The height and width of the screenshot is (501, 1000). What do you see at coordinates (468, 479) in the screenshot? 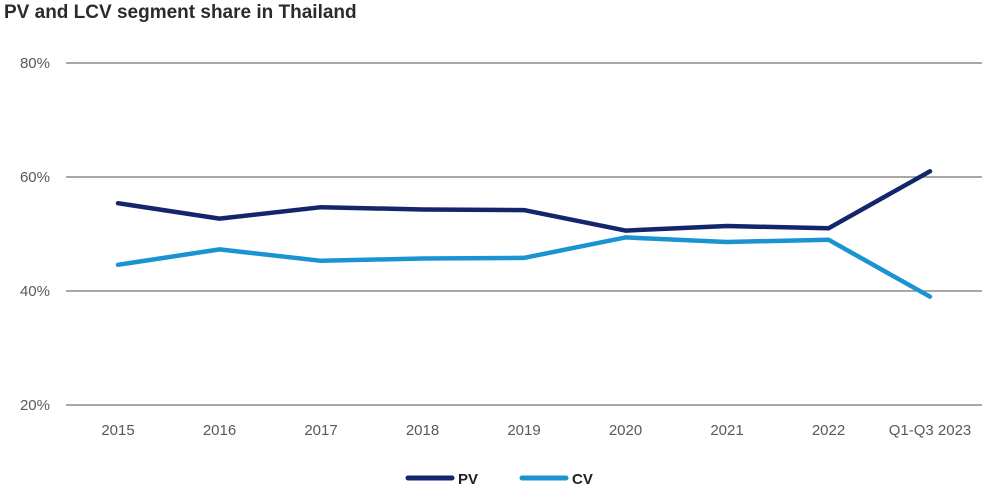
I see `legend-label-pv: PV` at bounding box center [468, 479].